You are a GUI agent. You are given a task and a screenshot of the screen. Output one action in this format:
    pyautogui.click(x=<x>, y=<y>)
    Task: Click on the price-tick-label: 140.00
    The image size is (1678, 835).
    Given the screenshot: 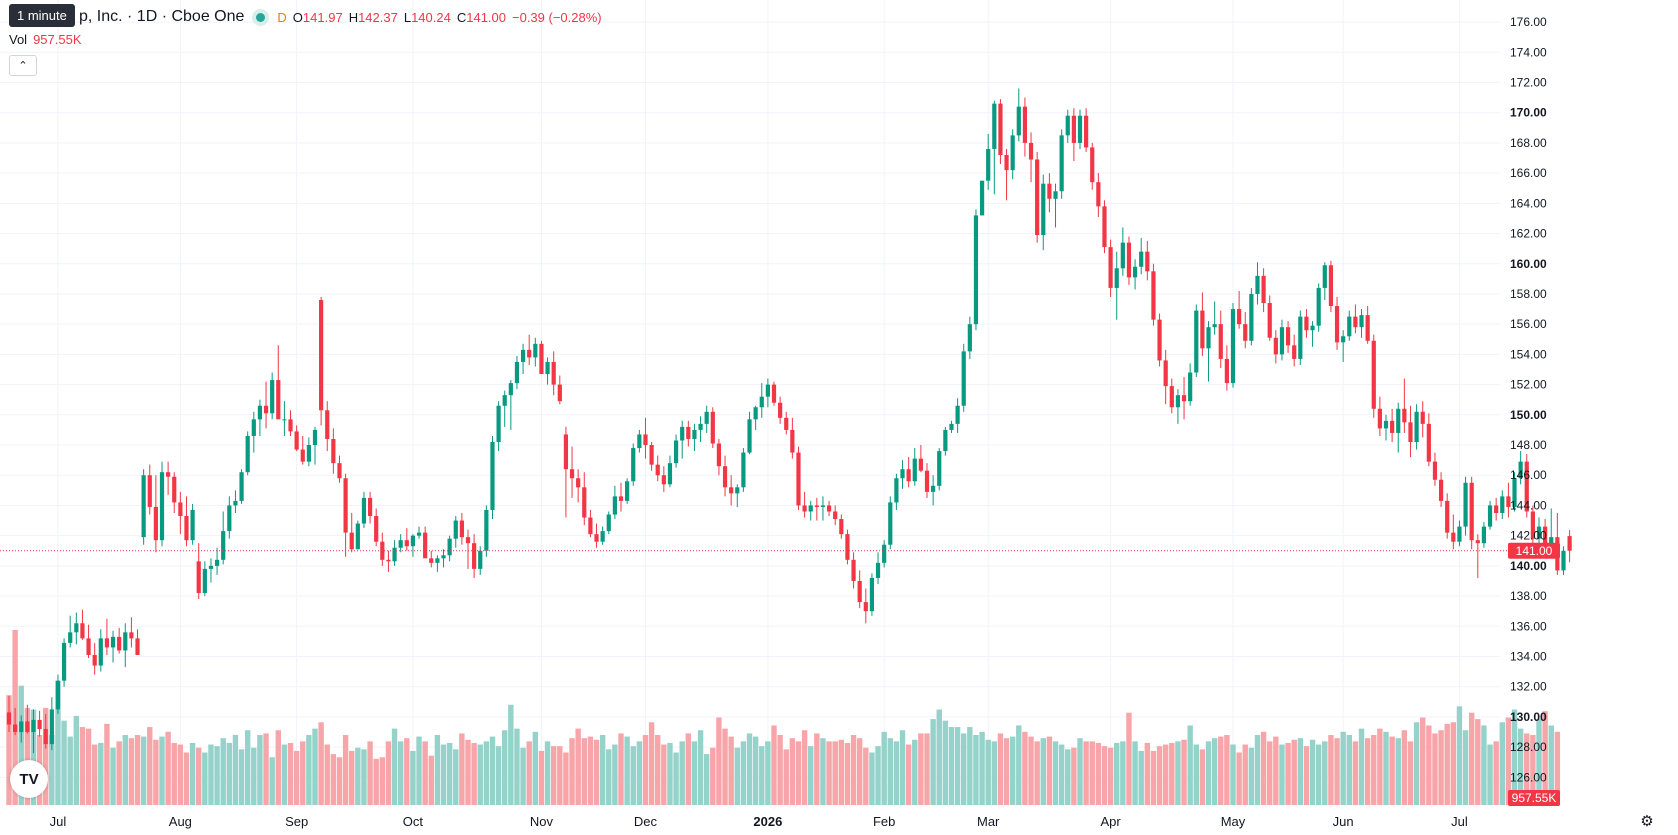 What is the action you would take?
    pyautogui.click(x=1528, y=566)
    